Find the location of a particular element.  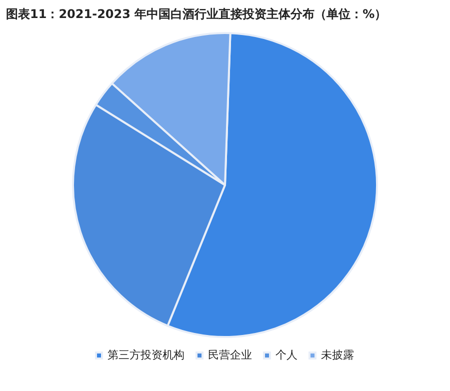

legend-label: 未披露 is located at coordinates (337, 355).